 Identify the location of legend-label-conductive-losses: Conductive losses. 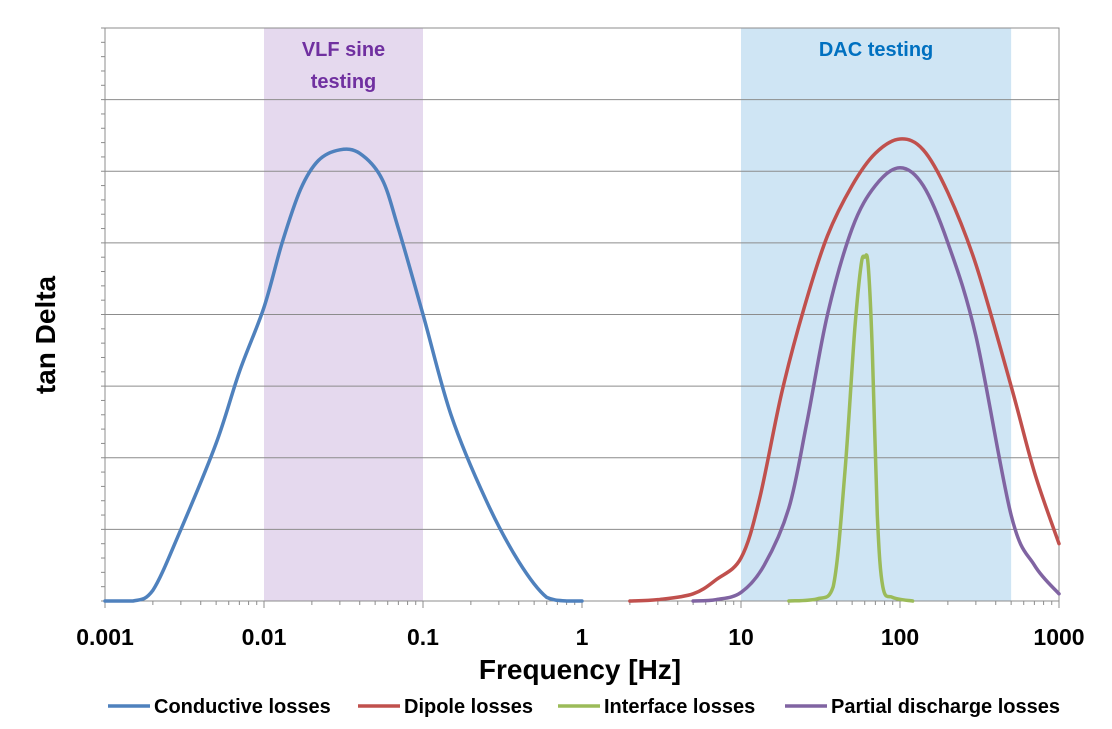
(242, 707).